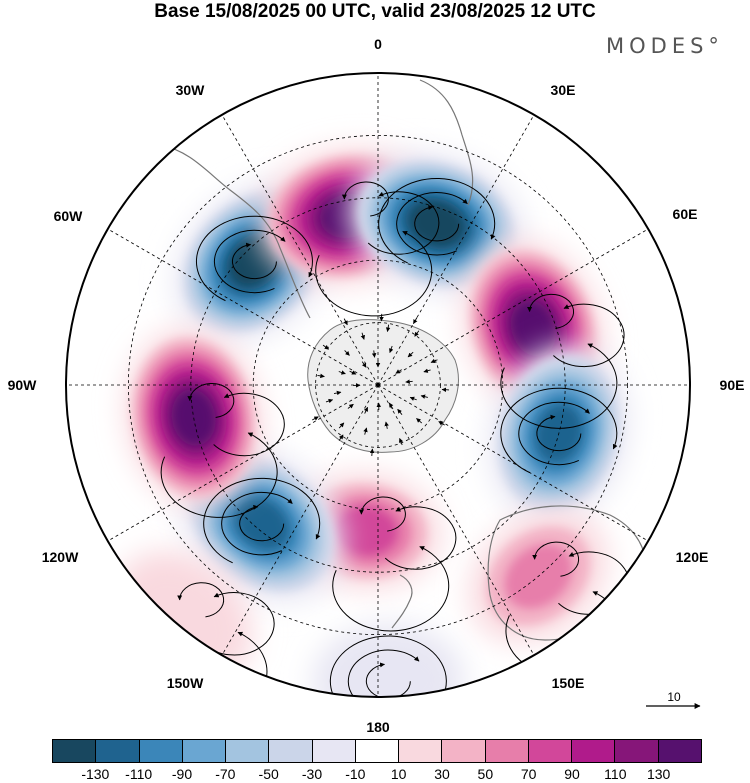 This screenshot has height=783, width=750. What do you see at coordinates (190, 90) in the screenshot?
I see `lon-label-30w: 30W` at bounding box center [190, 90].